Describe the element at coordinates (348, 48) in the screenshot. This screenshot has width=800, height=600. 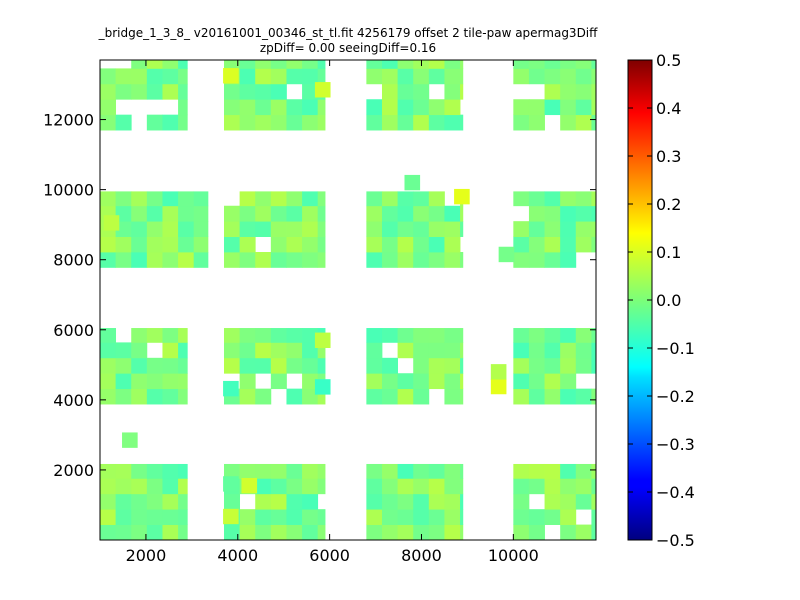
I see `chart-subtitle: zpDiff= 0.00 seeingDiff=0.16` at that location.